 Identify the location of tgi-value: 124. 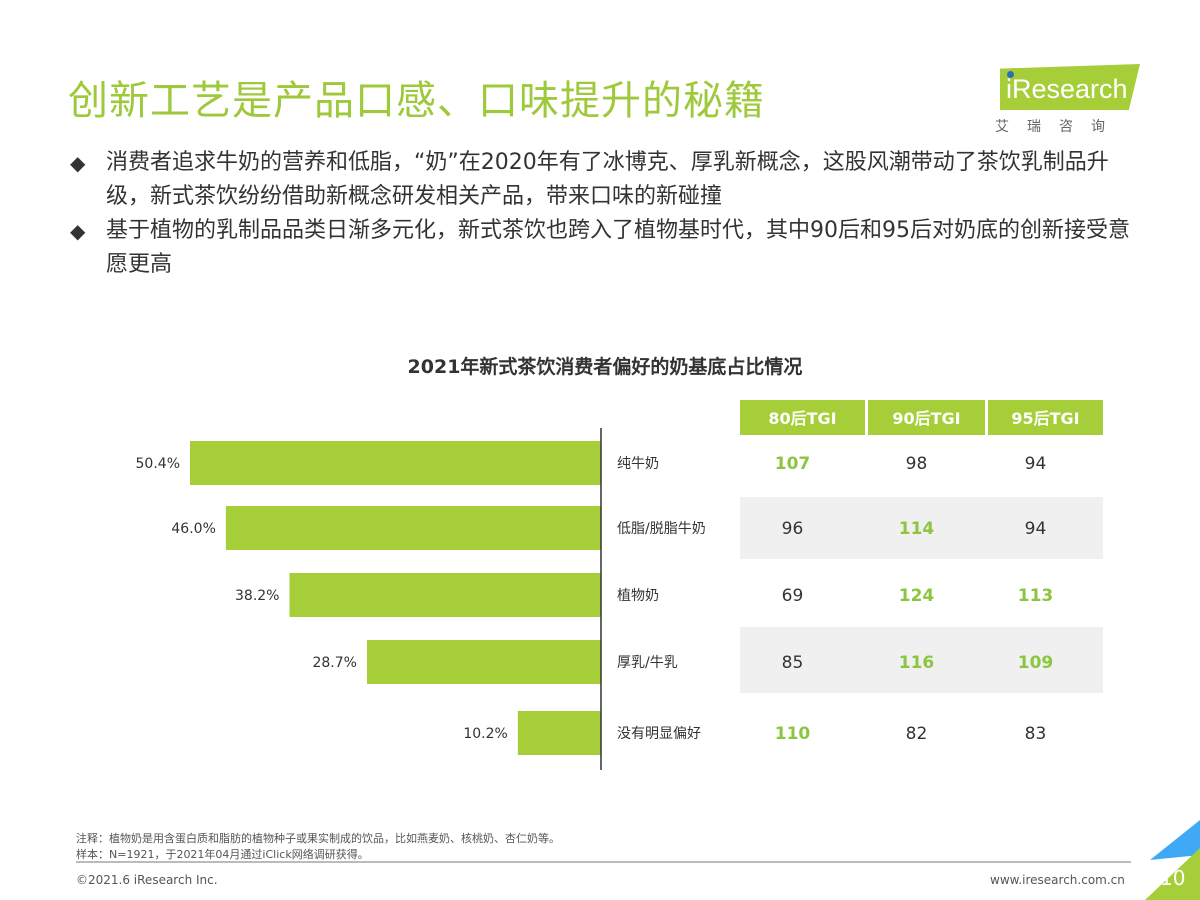
(917, 596).